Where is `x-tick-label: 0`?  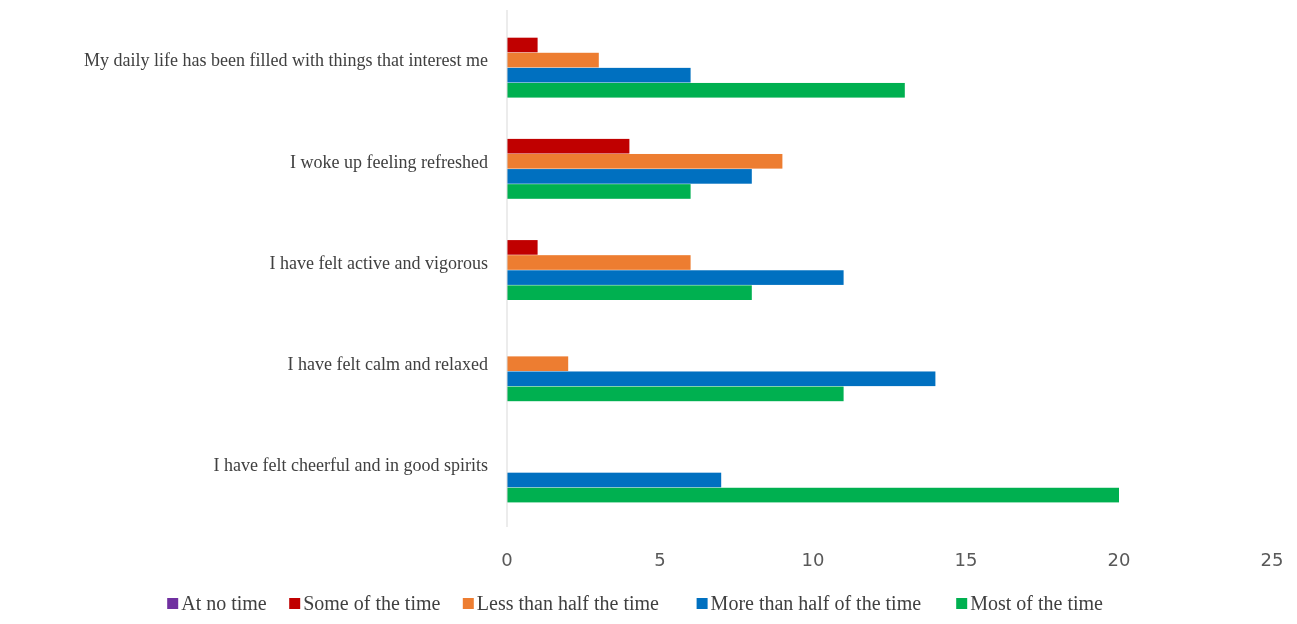
x-tick-label: 0 is located at coordinates (507, 559).